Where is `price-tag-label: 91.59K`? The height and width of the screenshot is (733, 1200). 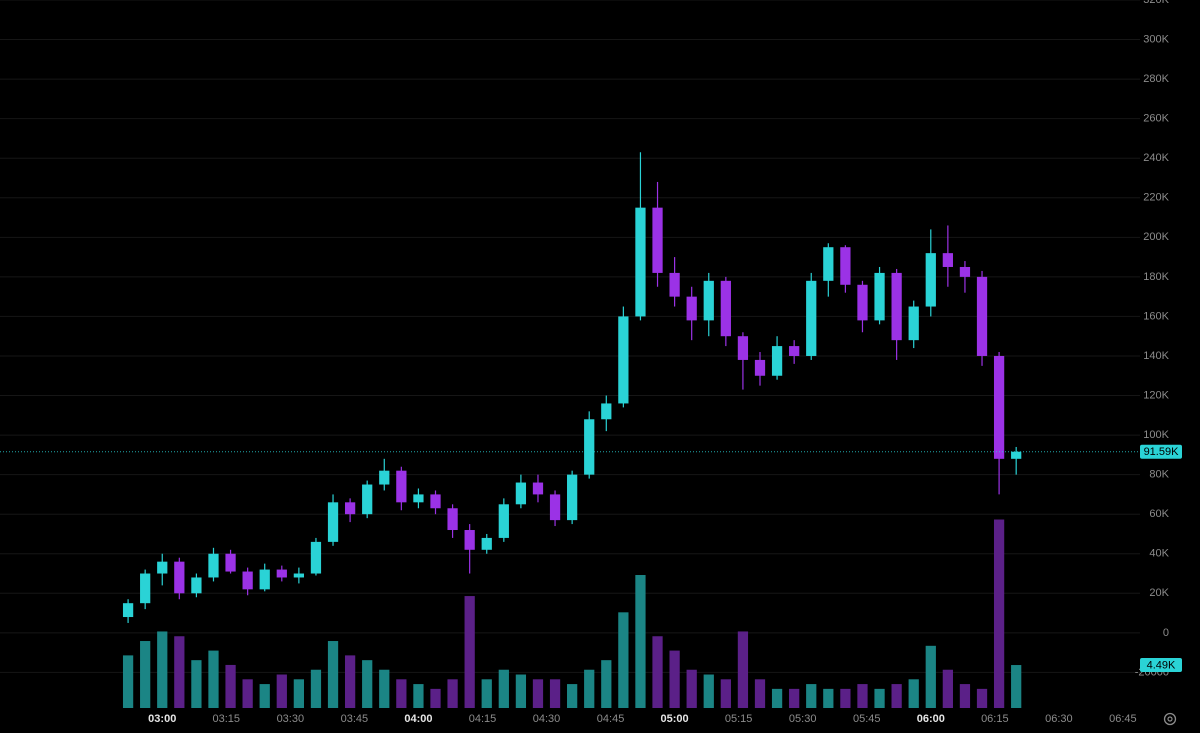
price-tag-label: 91.59K is located at coordinates (1162, 452).